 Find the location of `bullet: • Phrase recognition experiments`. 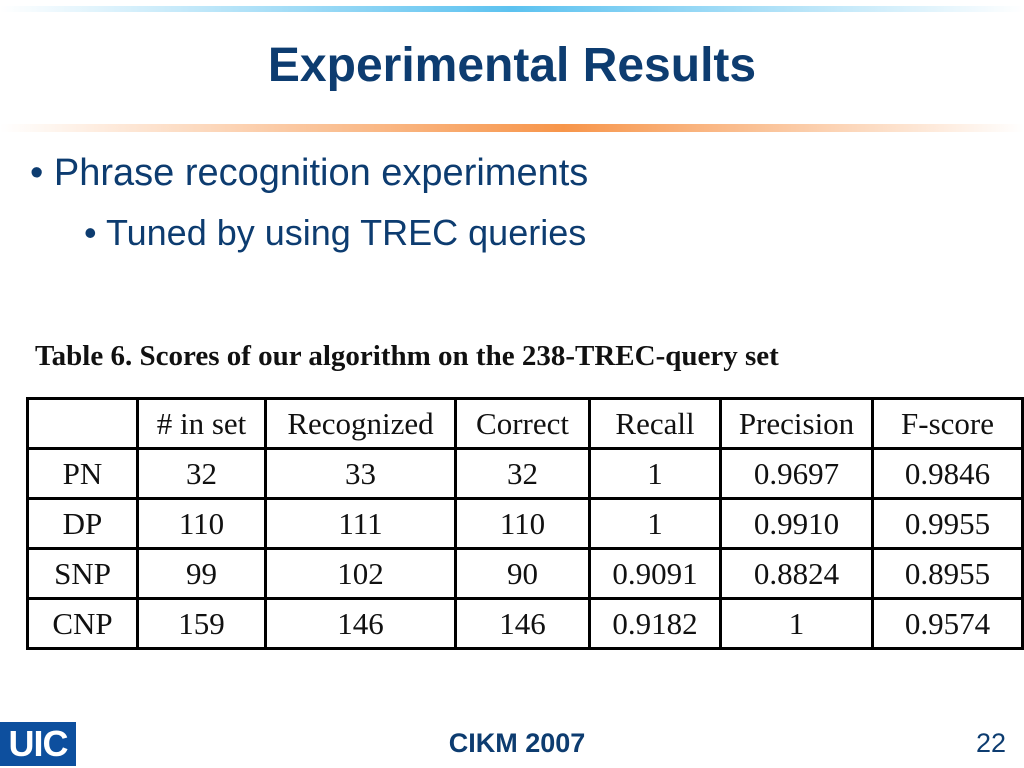

bullet: • Phrase recognition experiments is located at coordinates (309, 173).